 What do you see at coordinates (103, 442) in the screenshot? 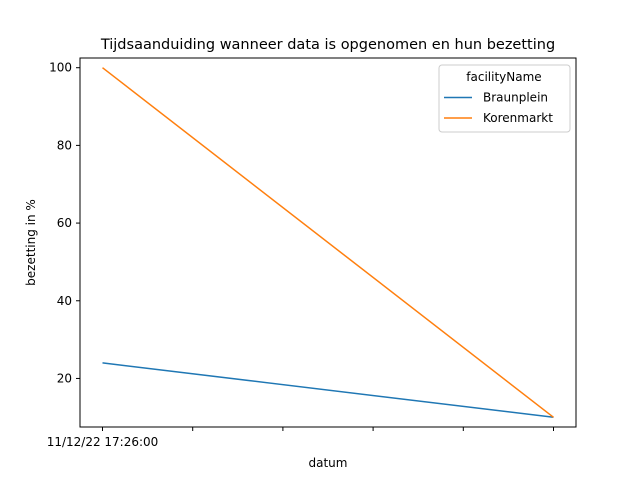
I see `x-tick-label: 11/12/22 17:26:00` at bounding box center [103, 442].